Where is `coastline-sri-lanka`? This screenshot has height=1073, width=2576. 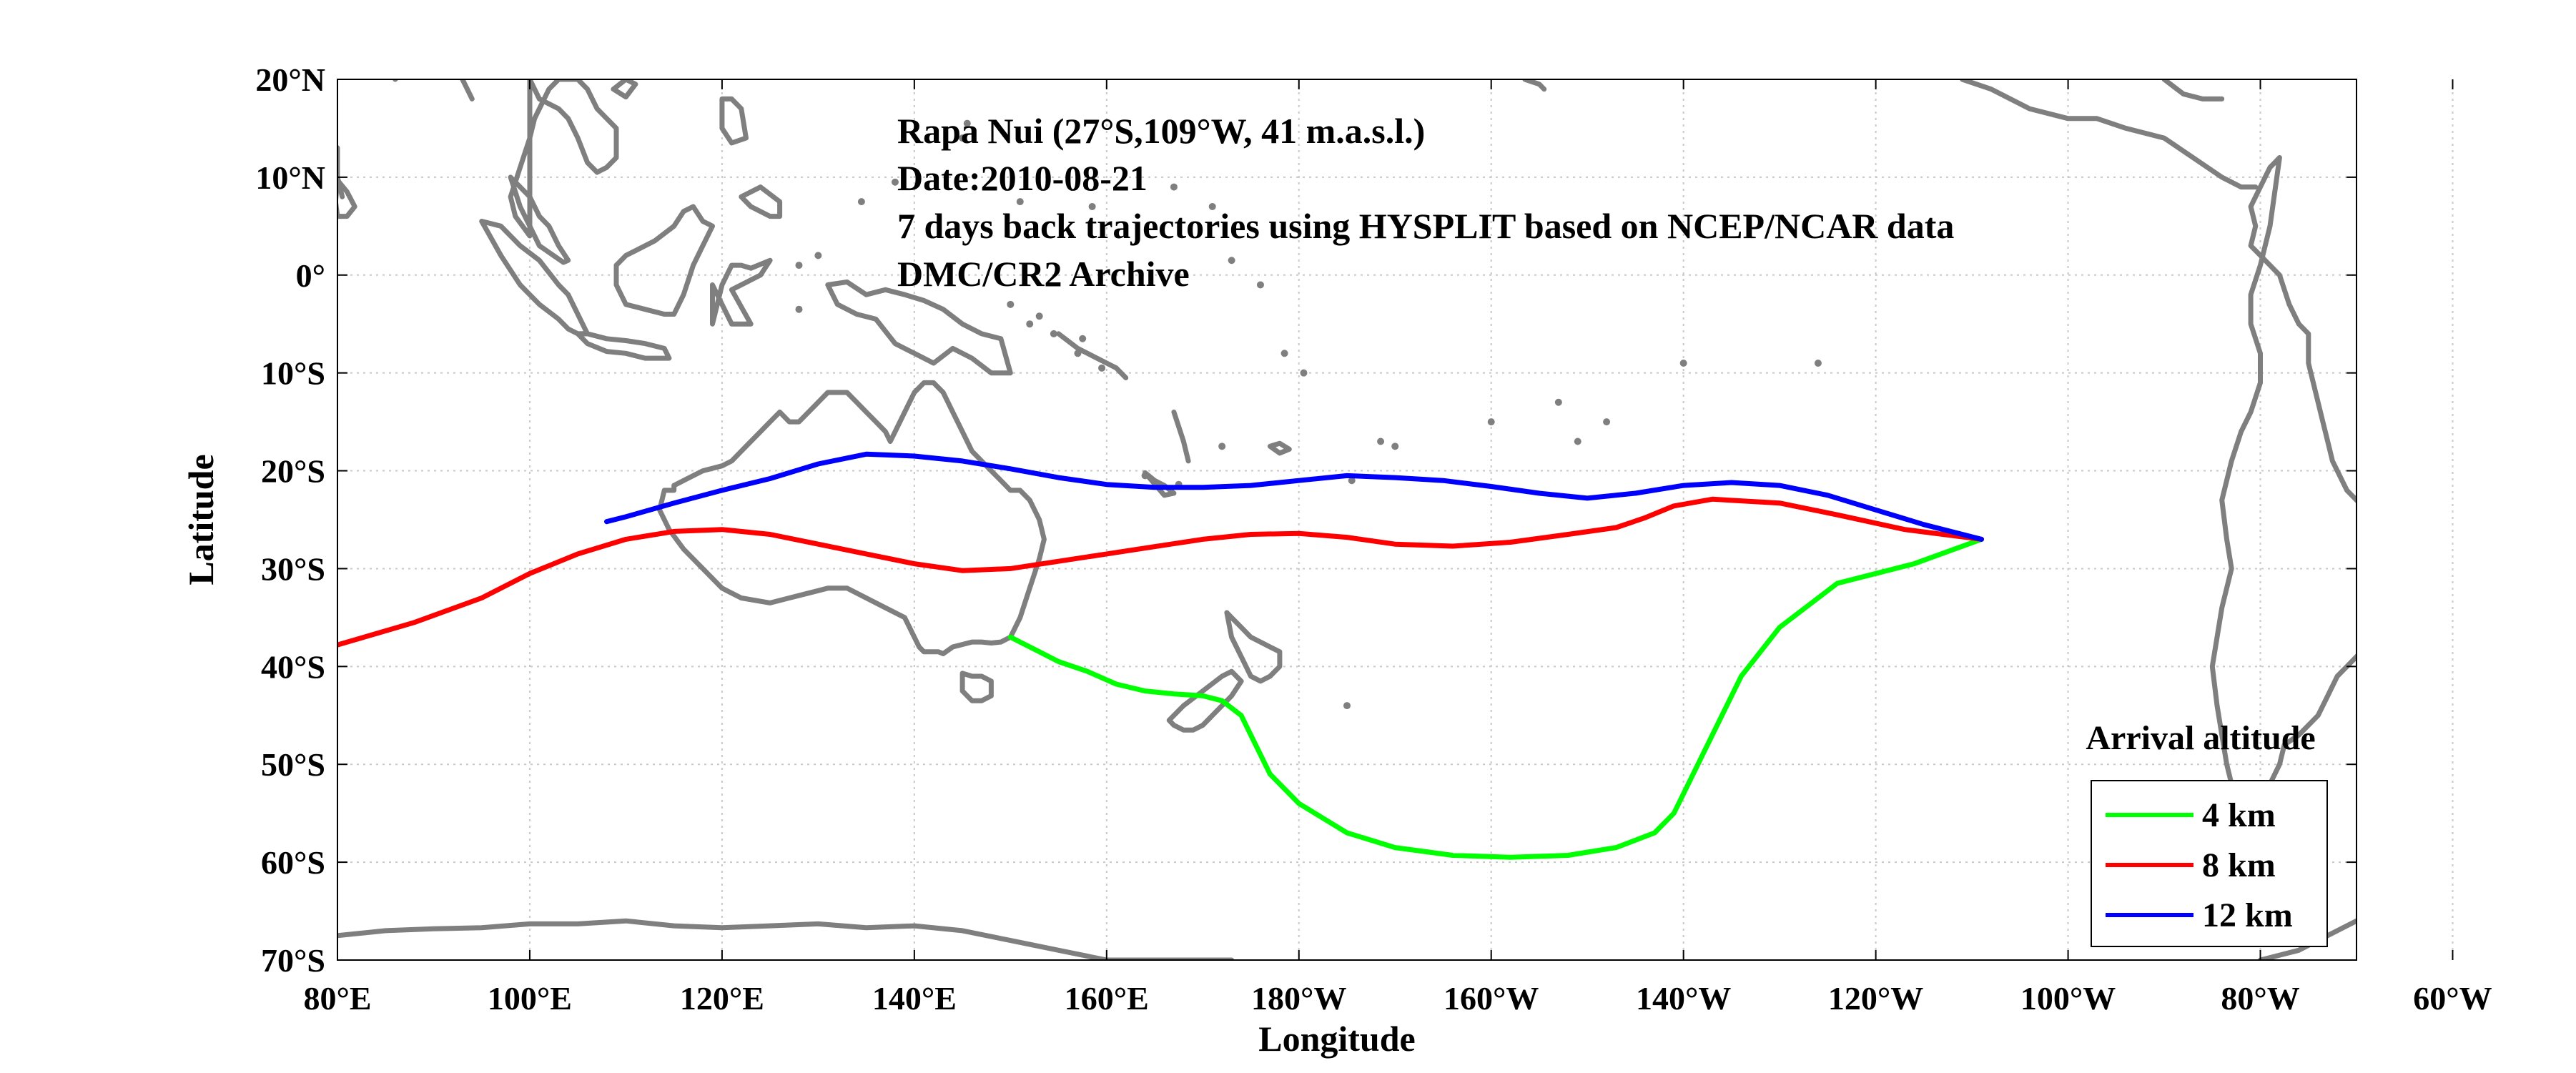
coastline-sri-lanka is located at coordinates (347, 198).